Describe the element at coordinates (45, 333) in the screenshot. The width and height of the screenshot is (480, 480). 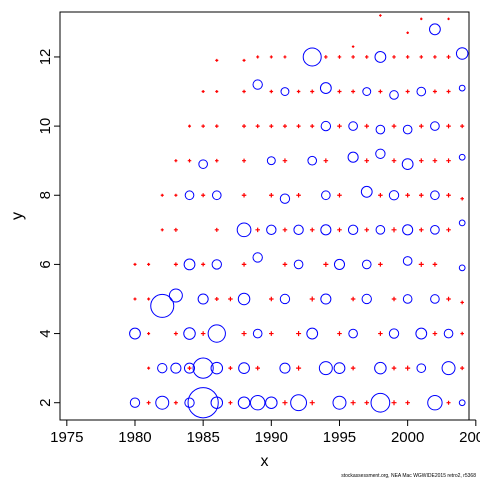
I see `y-tick-label: 4` at that location.